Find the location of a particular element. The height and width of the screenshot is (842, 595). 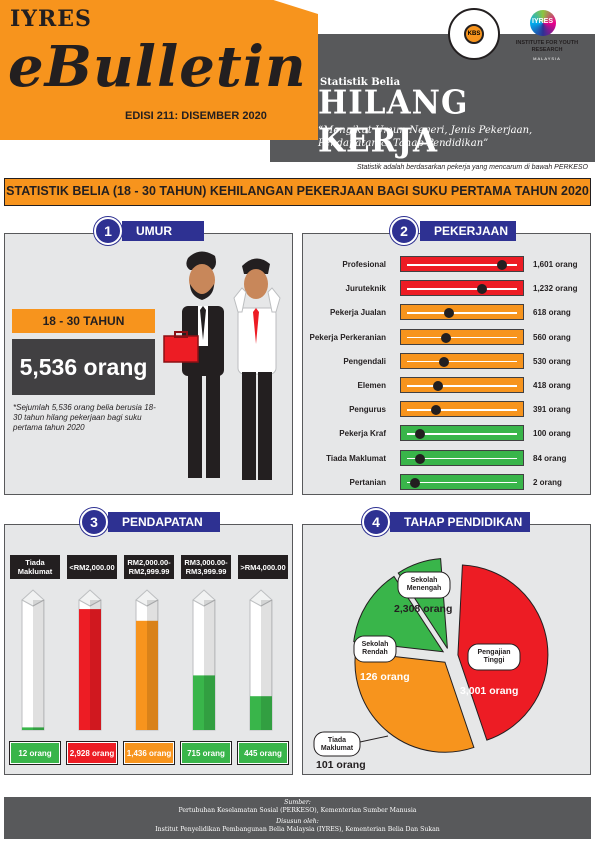

youth-illustration is located at coordinates (222, 365).